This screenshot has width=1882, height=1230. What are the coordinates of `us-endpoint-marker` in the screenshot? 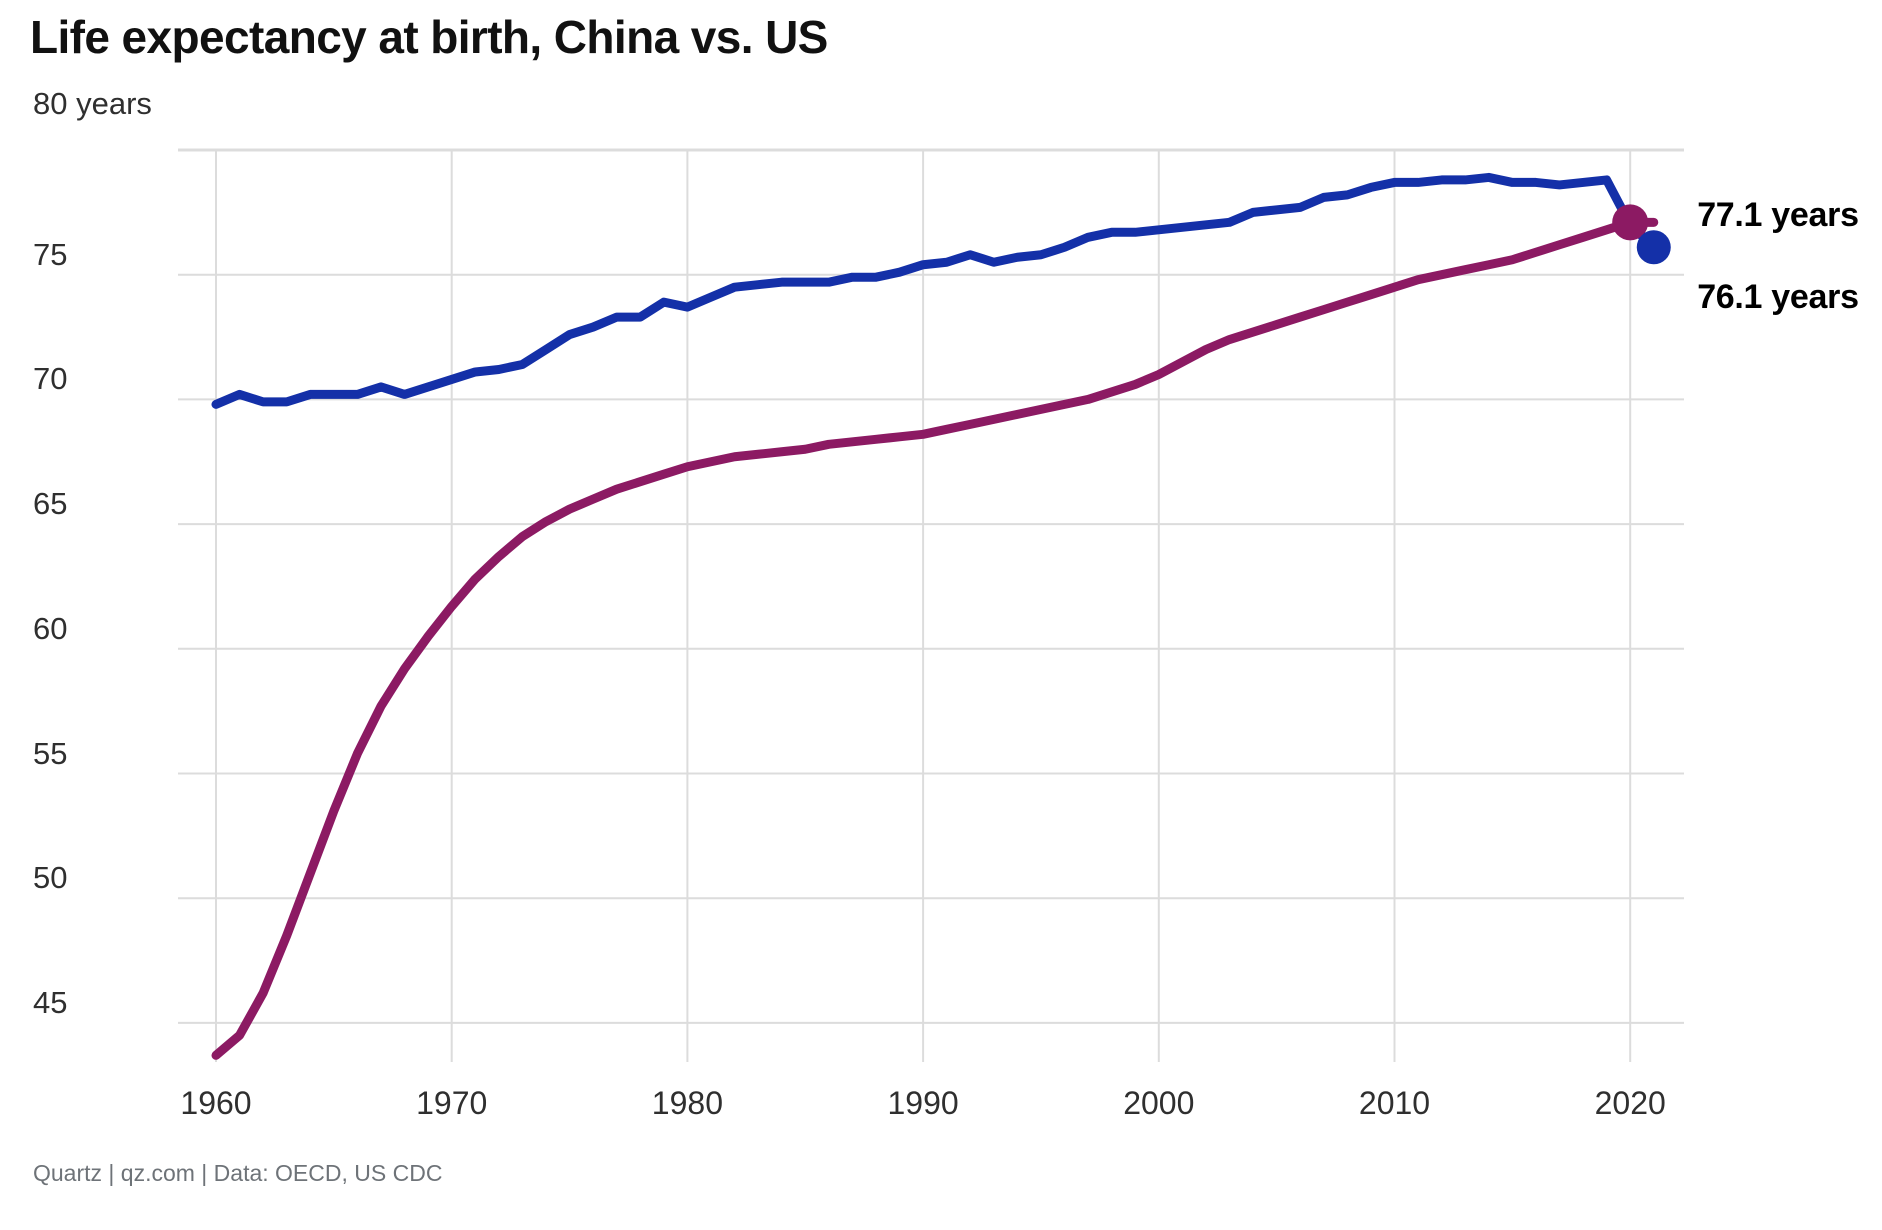 It's located at (1653, 247).